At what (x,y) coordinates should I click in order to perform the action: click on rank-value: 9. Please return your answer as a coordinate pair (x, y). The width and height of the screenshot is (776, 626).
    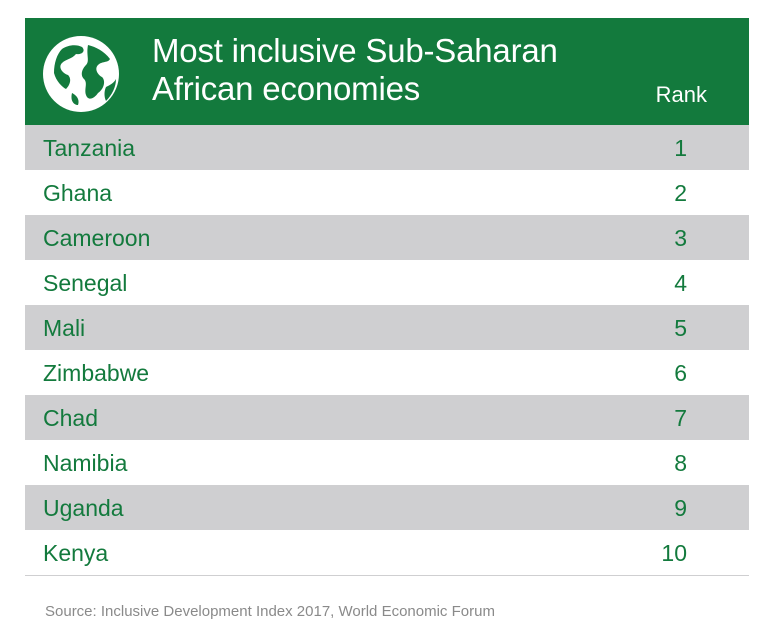
    Looking at the image, I should click on (680, 508).